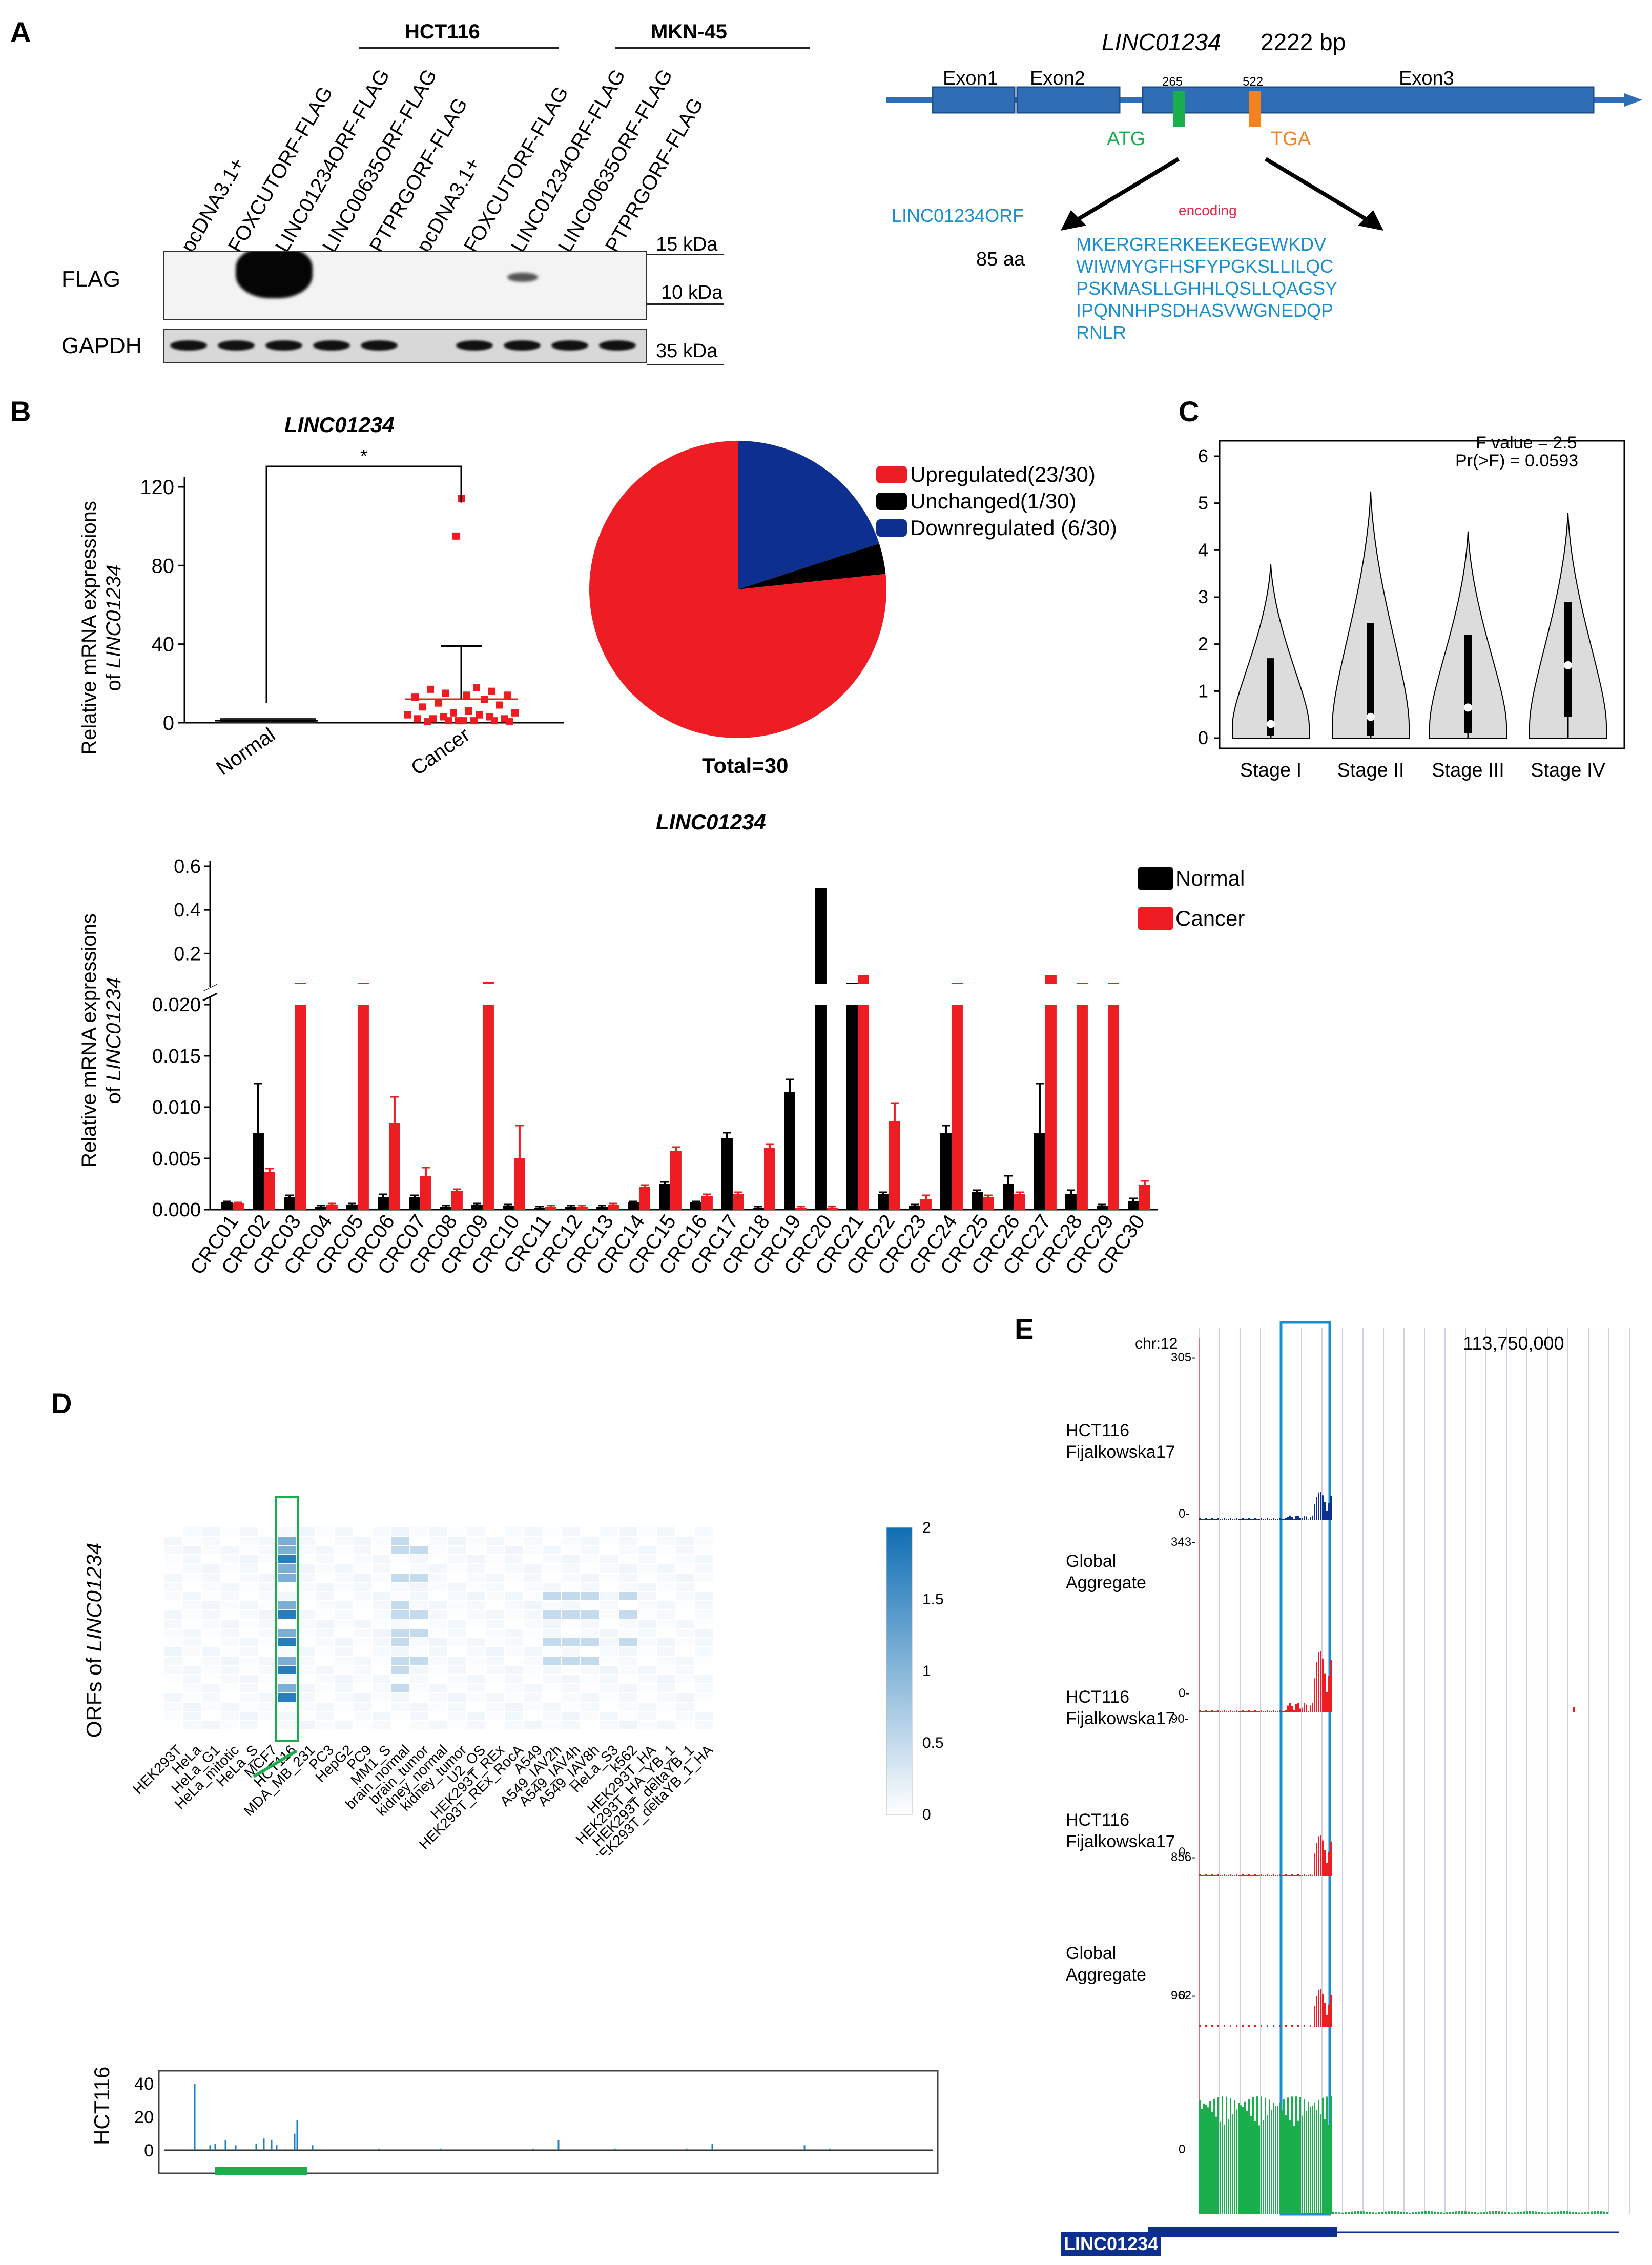 The height and width of the screenshot is (2265, 1652). I want to click on group-mkn45: MKN-45, so click(689, 32).